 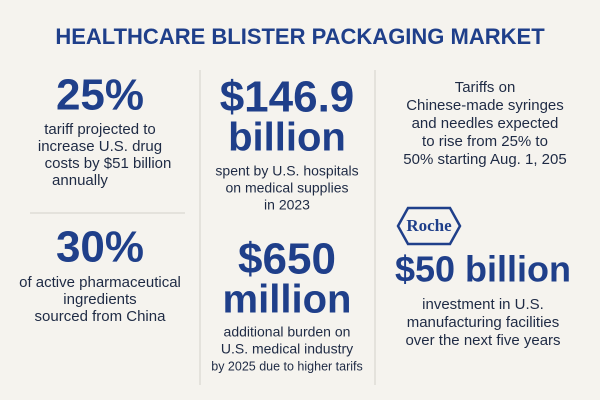 I want to click on stat-text: costs by $51 billion, so click(x=108, y=163).